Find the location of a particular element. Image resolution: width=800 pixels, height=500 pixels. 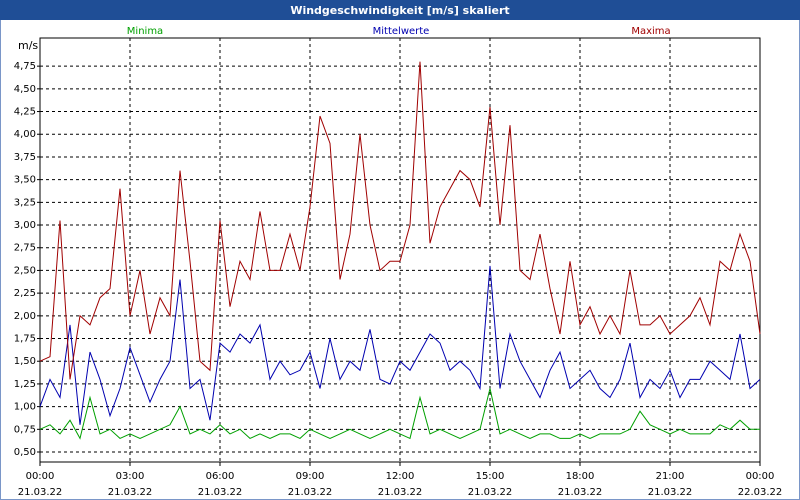

x-tick-label: 06:00 is located at coordinates (220, 476).